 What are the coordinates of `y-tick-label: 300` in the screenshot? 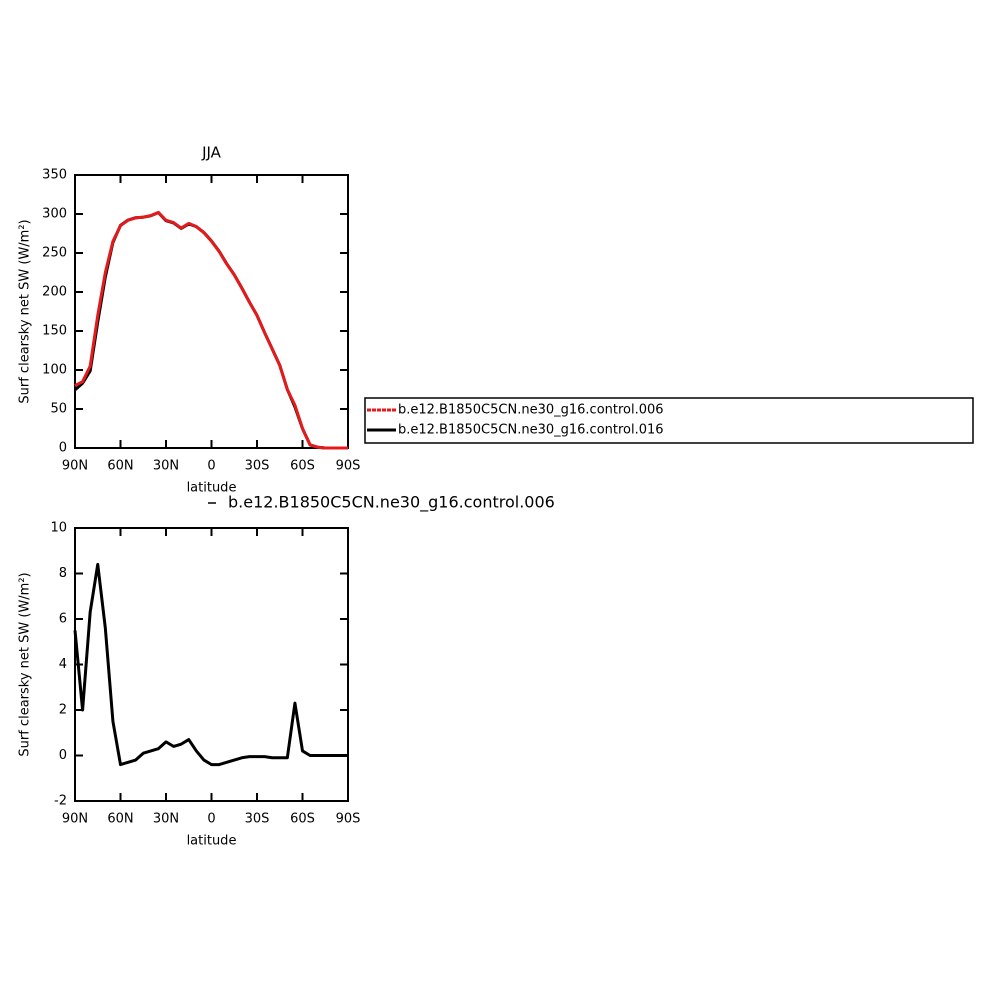 It's located at (54, 214).